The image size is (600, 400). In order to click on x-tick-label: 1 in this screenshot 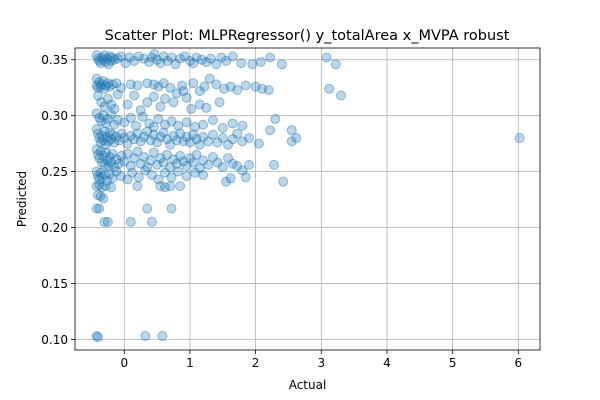, I will do `click(190, 363)`.